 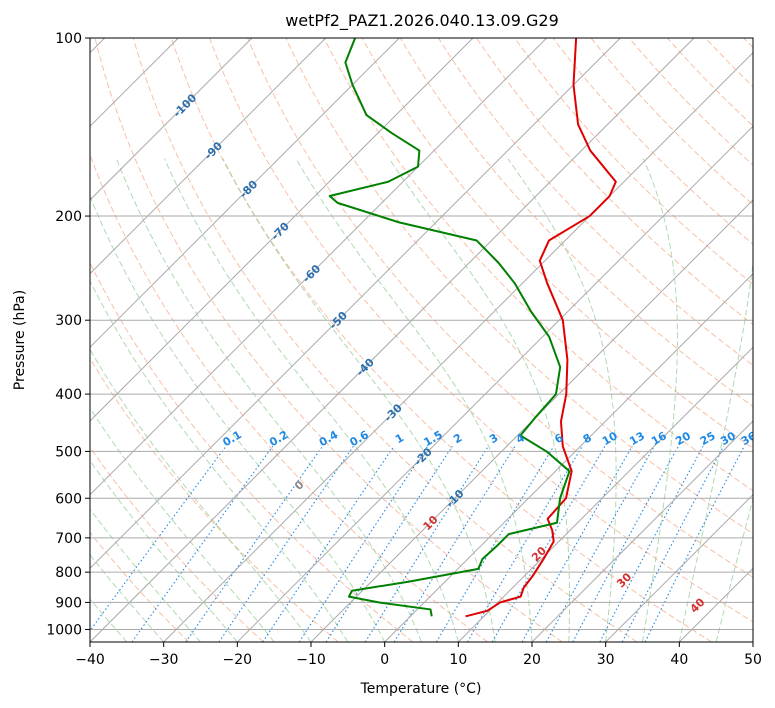 I want to click on x-tick-label: 30, so click(x=606, y=660).